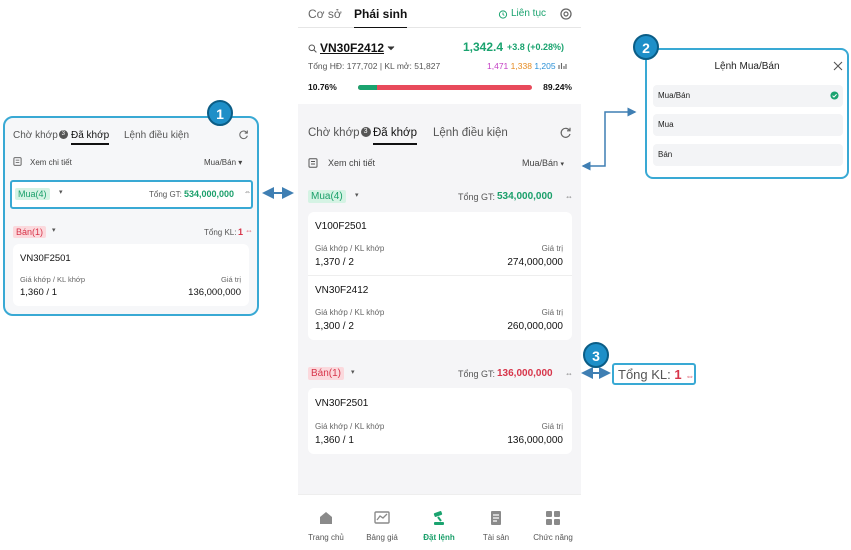  I want to click on nav-label: Chức năng, so click(553, 537).